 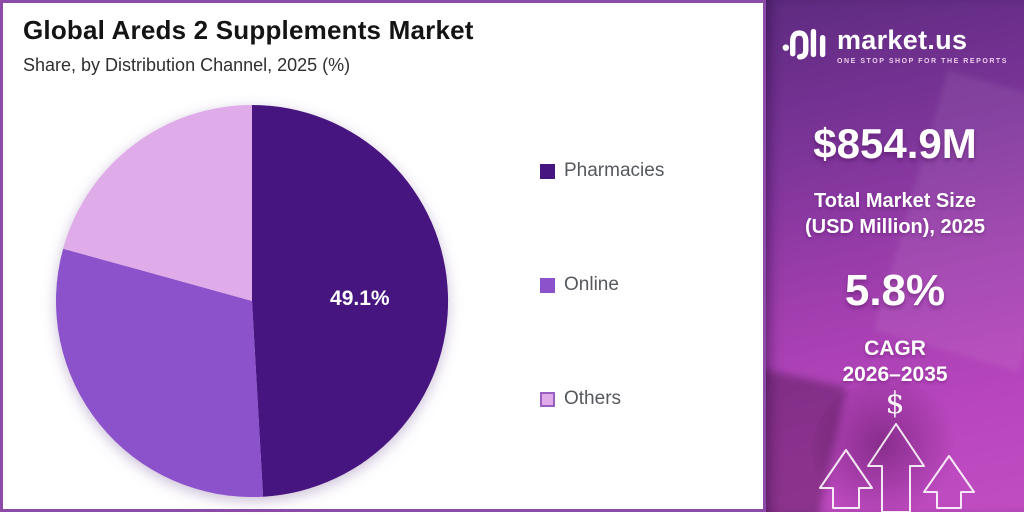 I want to click on cagr-label: CAGR 2026–2035, so click(x=895, y=362).